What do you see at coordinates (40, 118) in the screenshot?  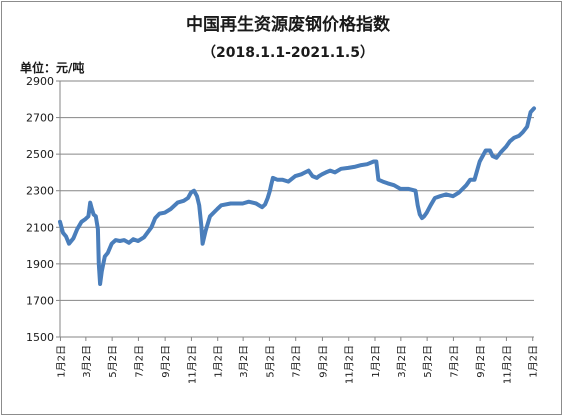 I see `y-tick-label: 2700` at bounding box center [40, 118].